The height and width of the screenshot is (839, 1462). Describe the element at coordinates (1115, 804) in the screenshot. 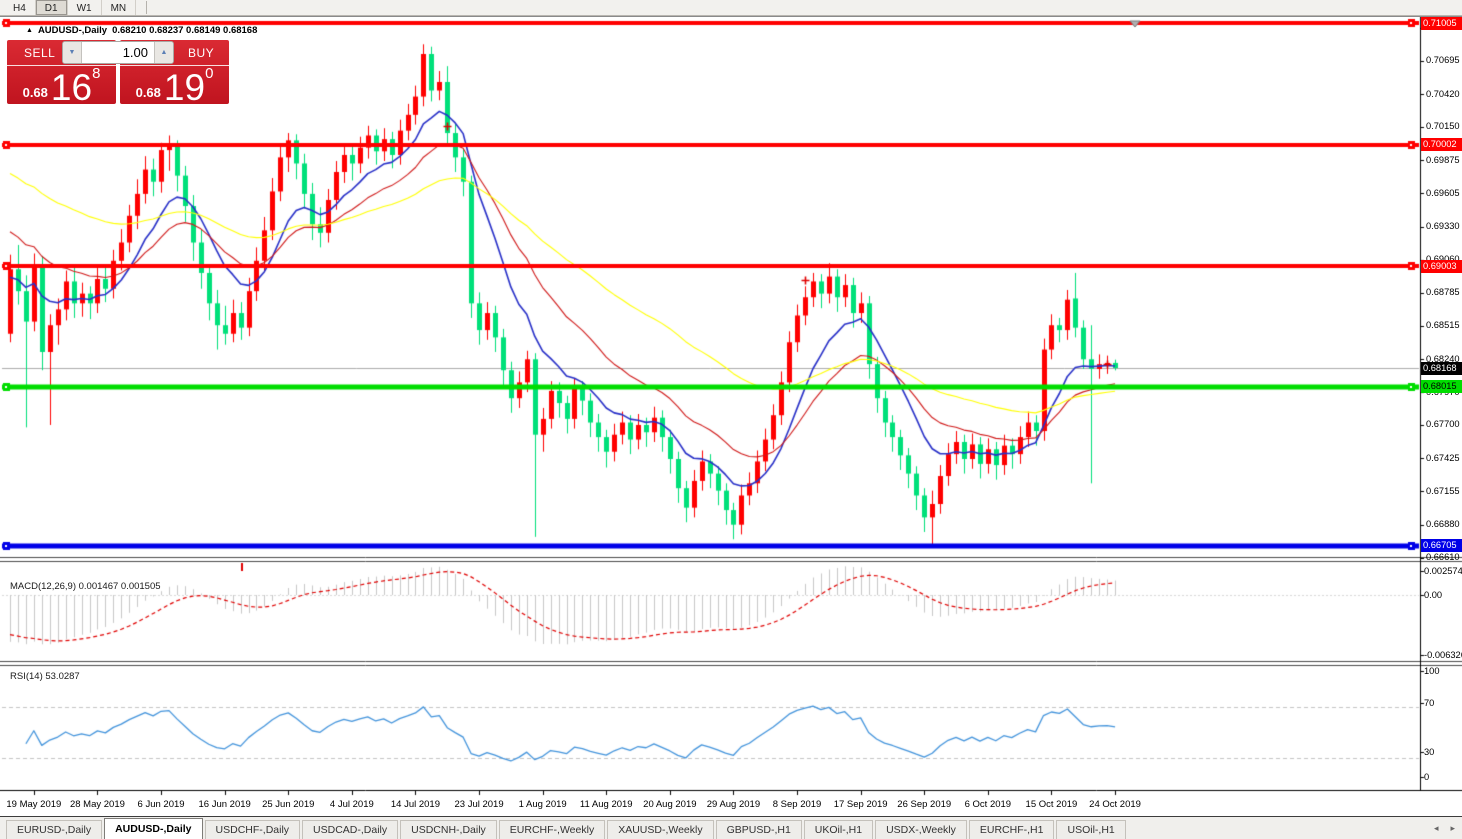

I see `date-axis-label: 24 Oct 2019` at that location.